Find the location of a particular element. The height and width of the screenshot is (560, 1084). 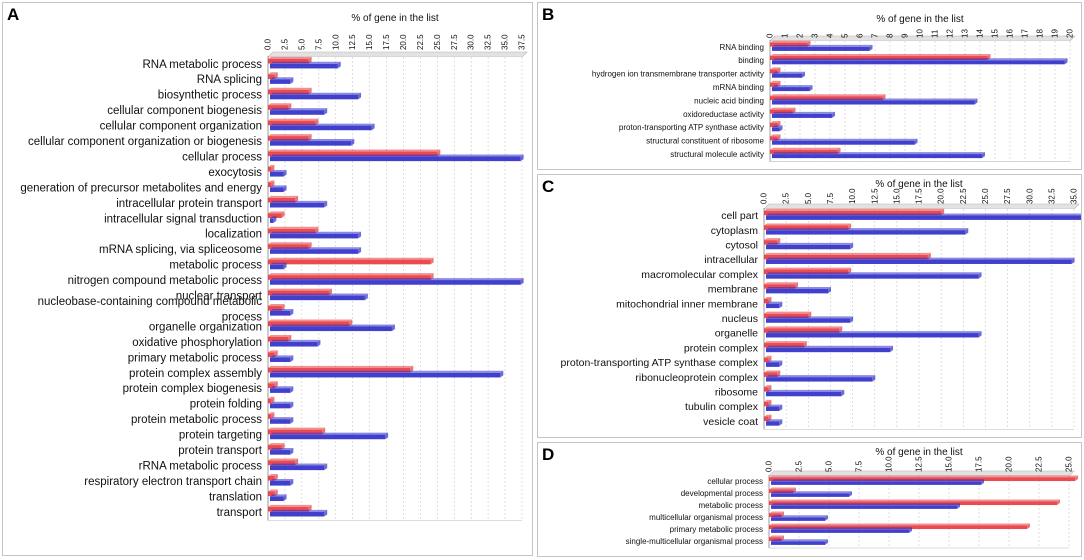

category-label: structural molecule activity is located at coordinates (717, 154).